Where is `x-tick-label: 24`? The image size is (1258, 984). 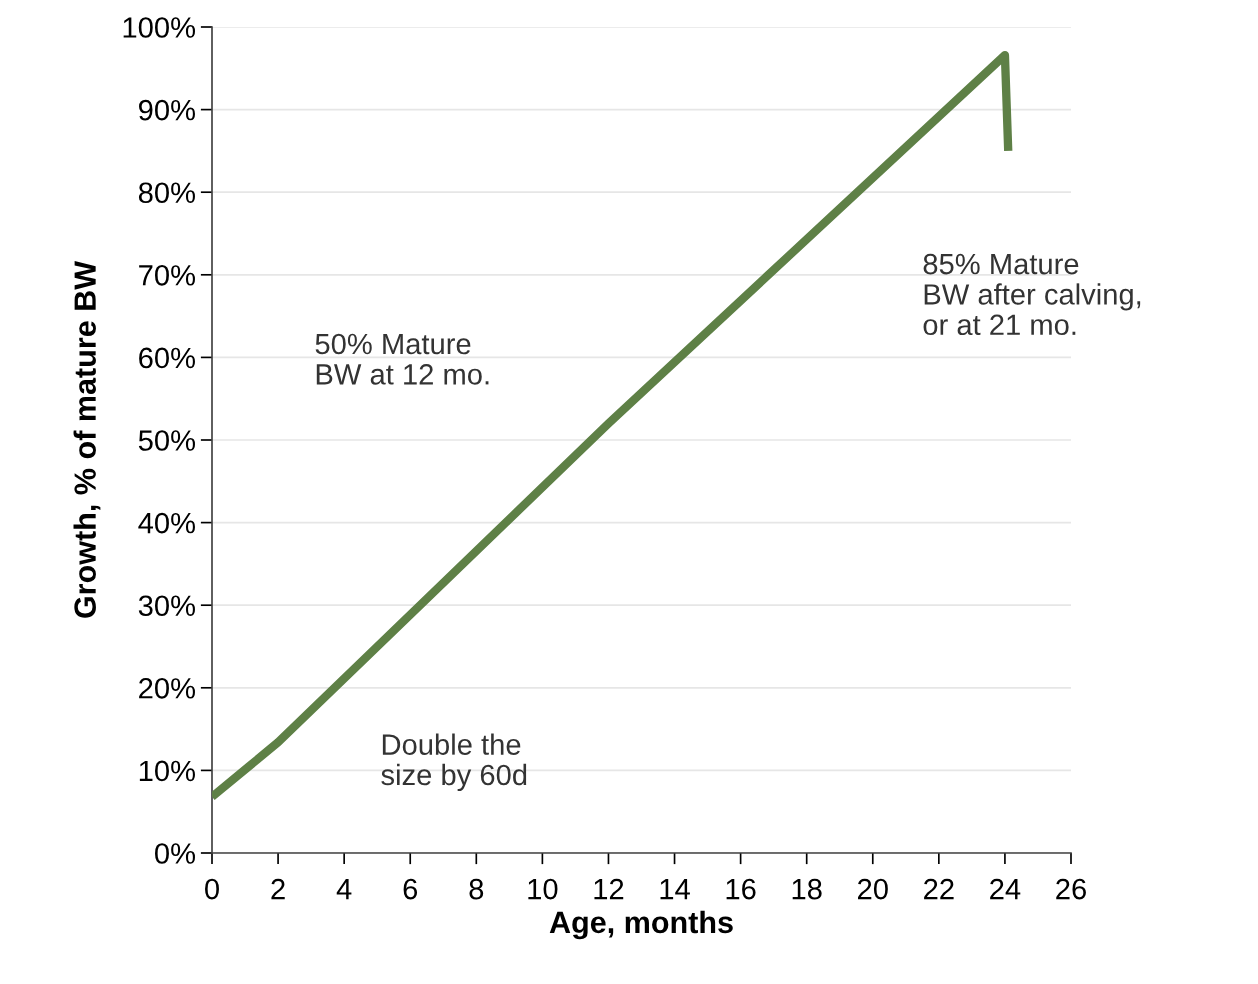
x-tick-label: 24 is located at coordinates (1005, 889).